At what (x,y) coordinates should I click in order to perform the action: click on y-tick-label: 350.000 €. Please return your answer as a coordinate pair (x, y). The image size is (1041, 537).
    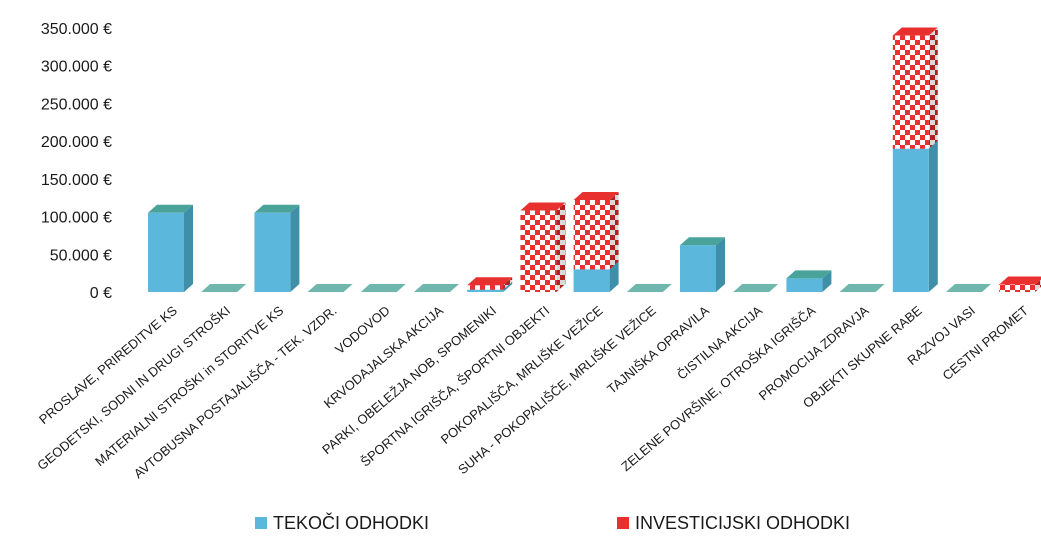
    Looking at the image, I should click on (76, 29).